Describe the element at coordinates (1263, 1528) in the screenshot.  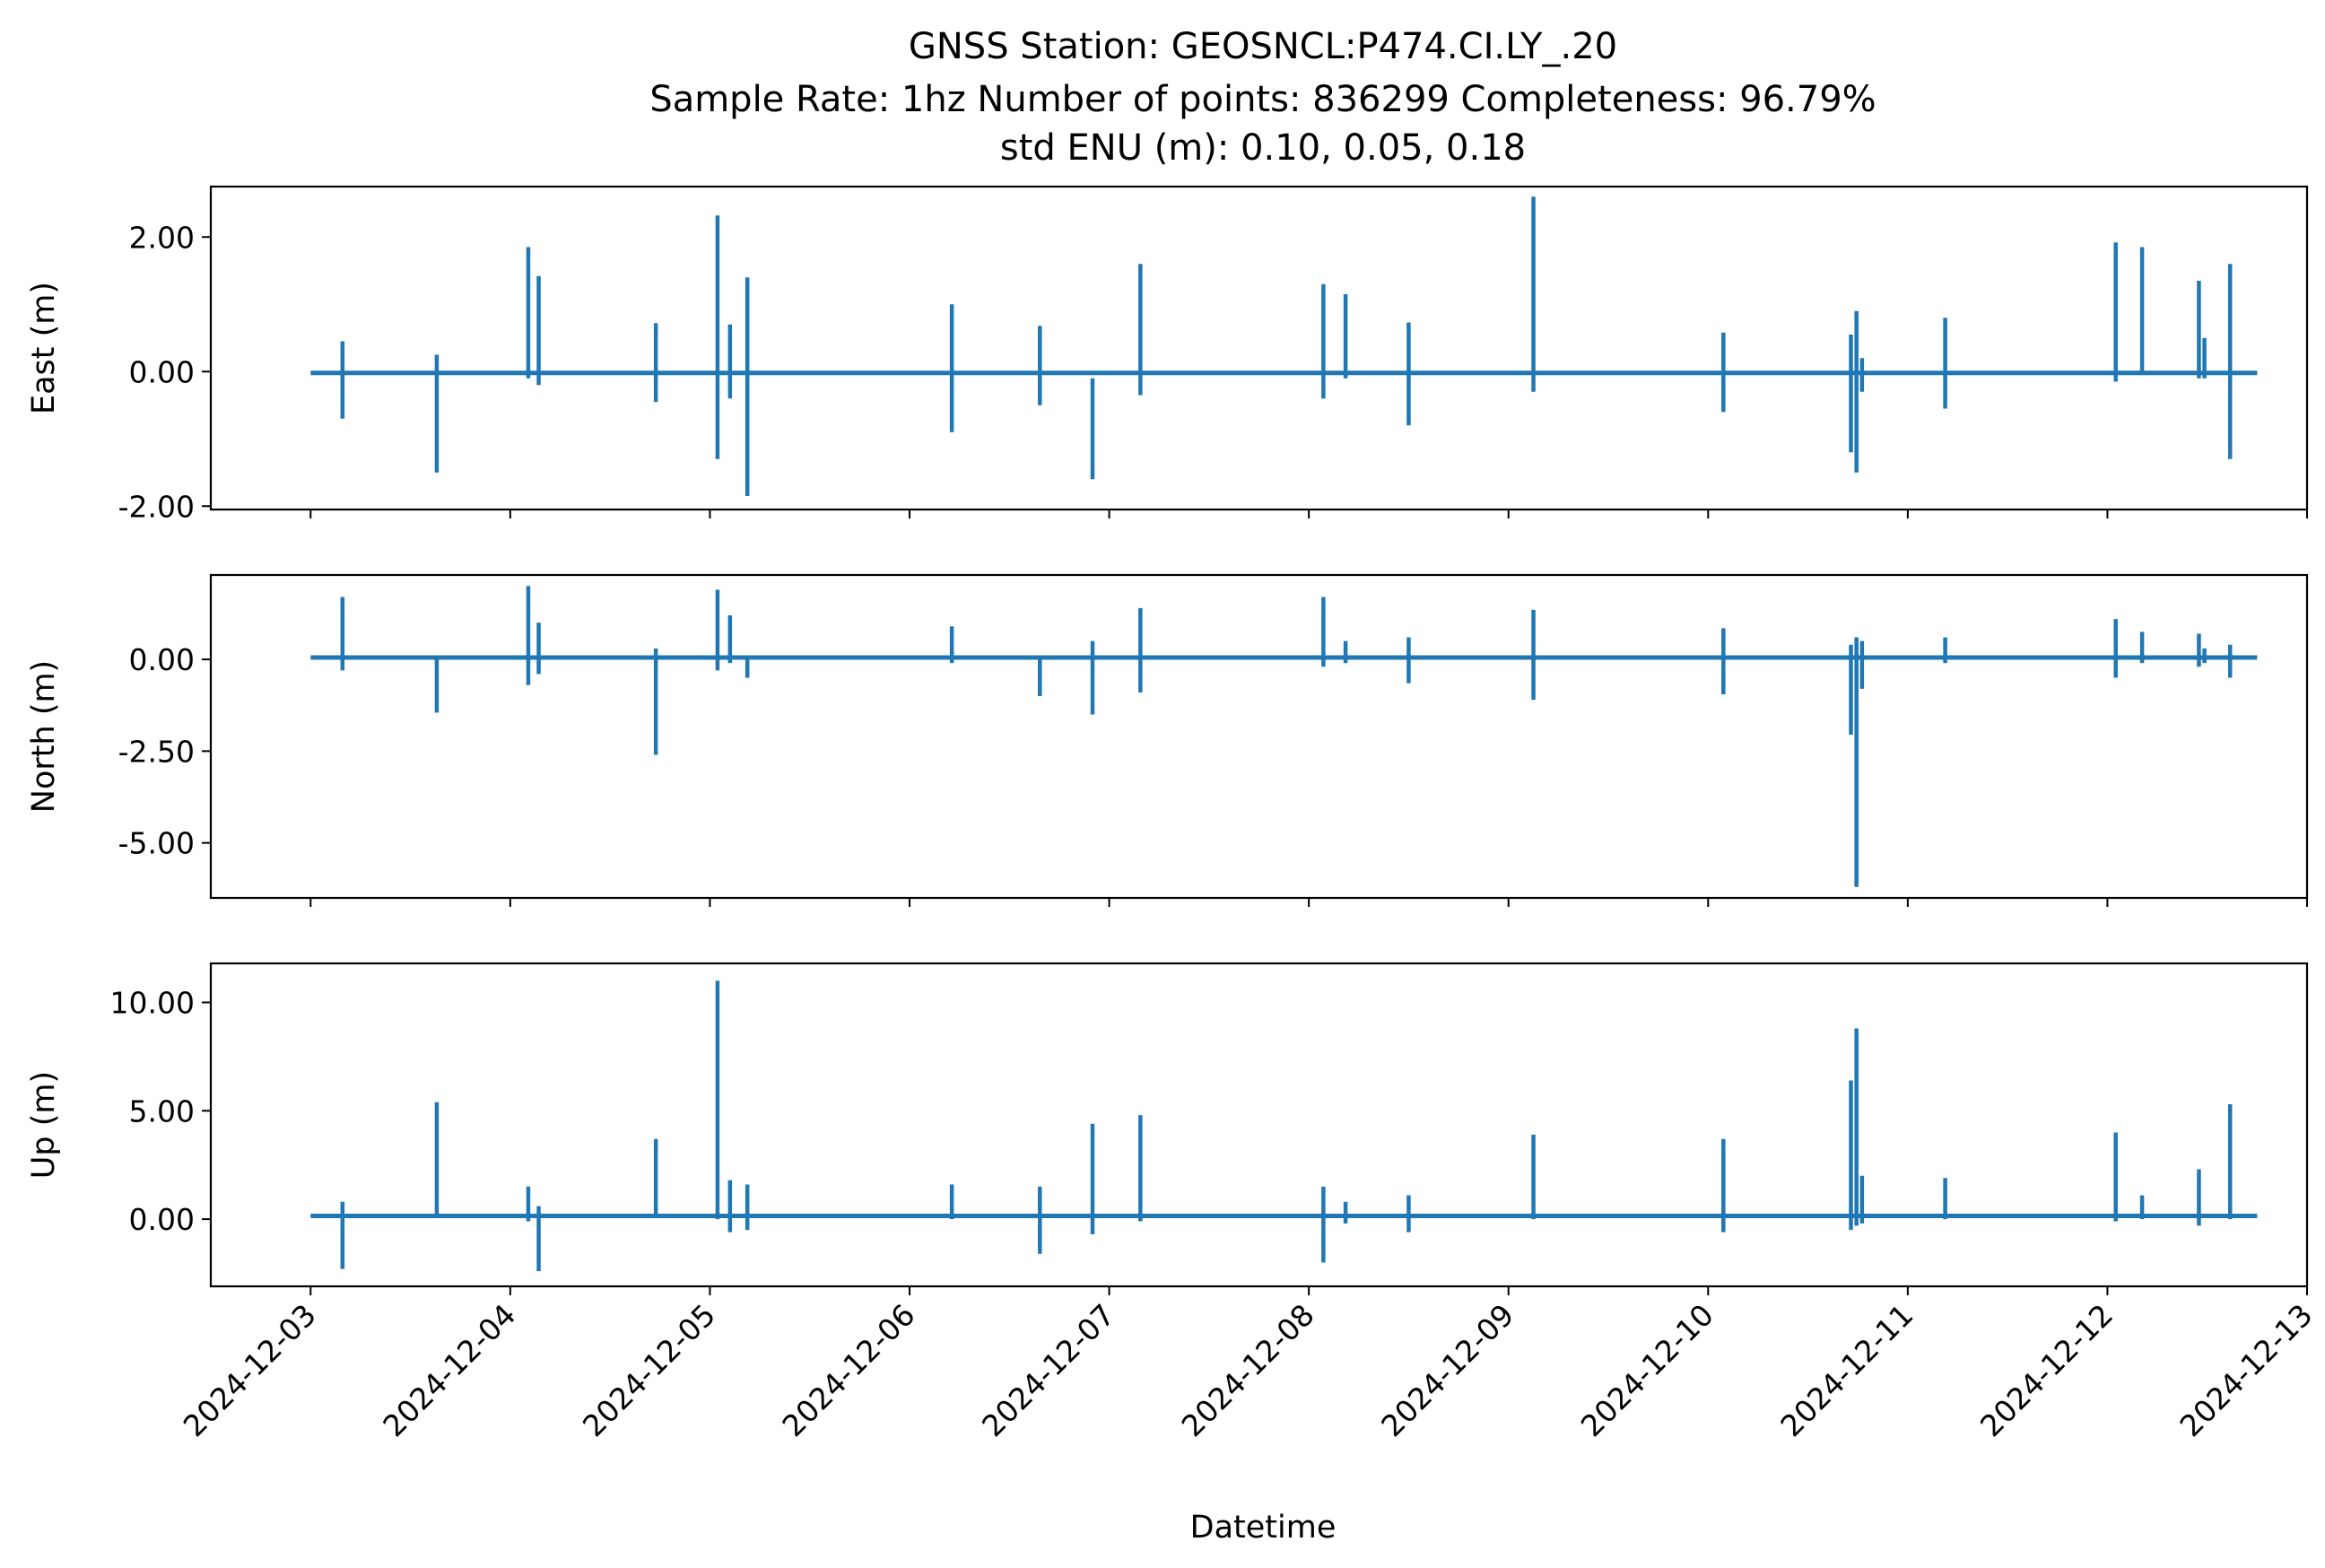
I see `x-axis-label: Datetime` at that location.